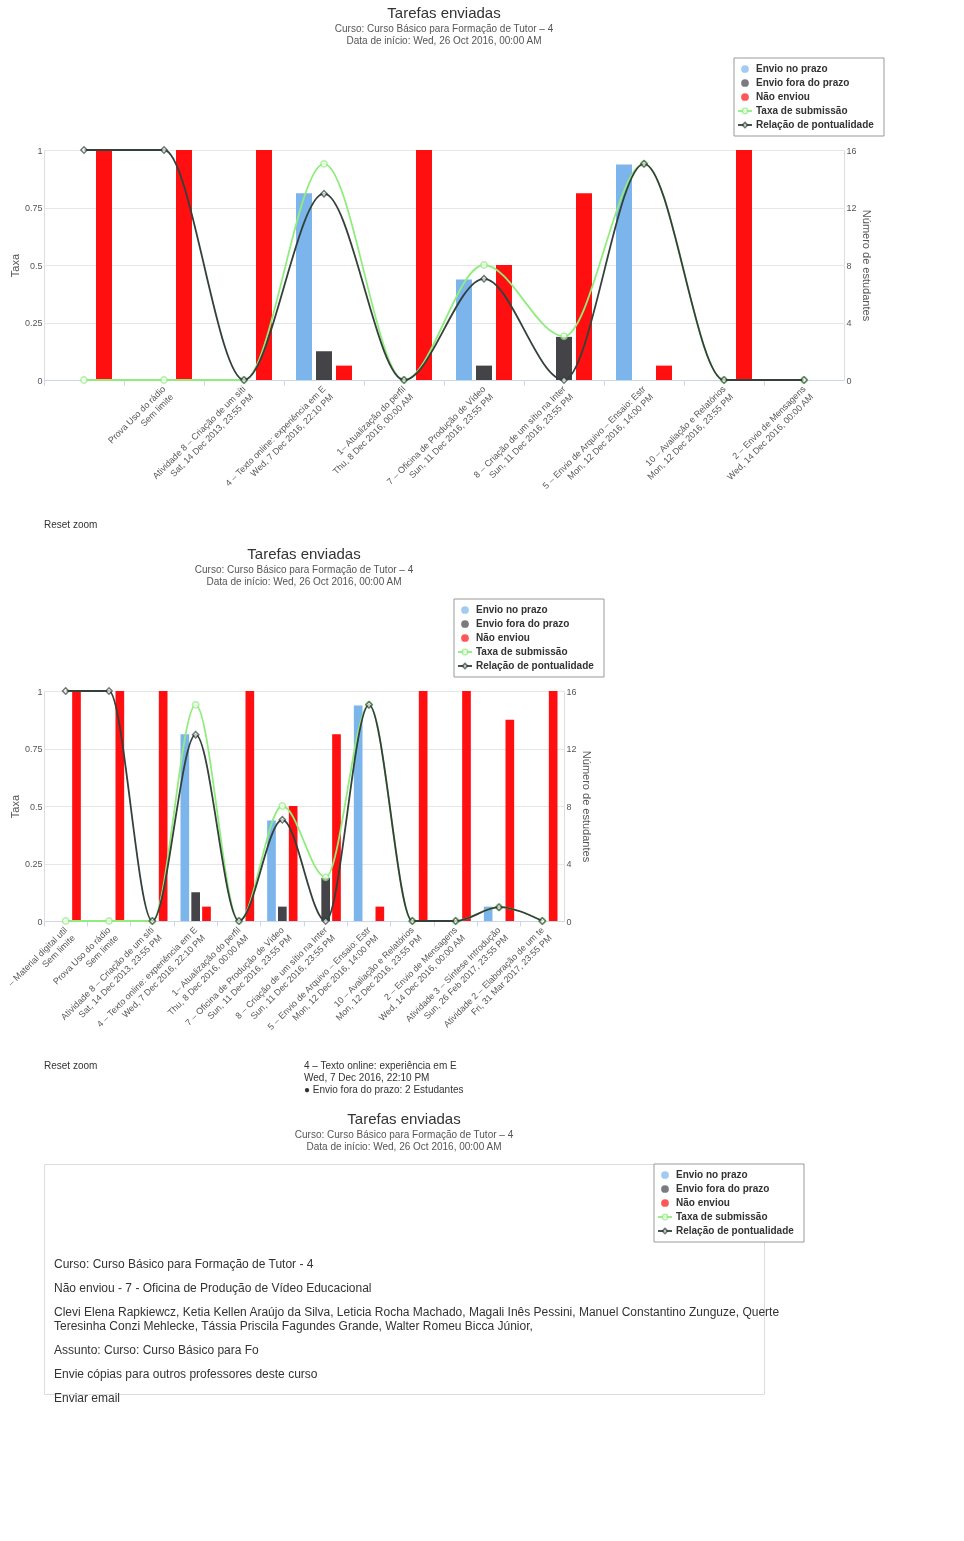  Describe the element at coordinates (157, 1350) in the screenshot. I see `text: Assunto: Curso: Curso Básico para Fo` at that location.